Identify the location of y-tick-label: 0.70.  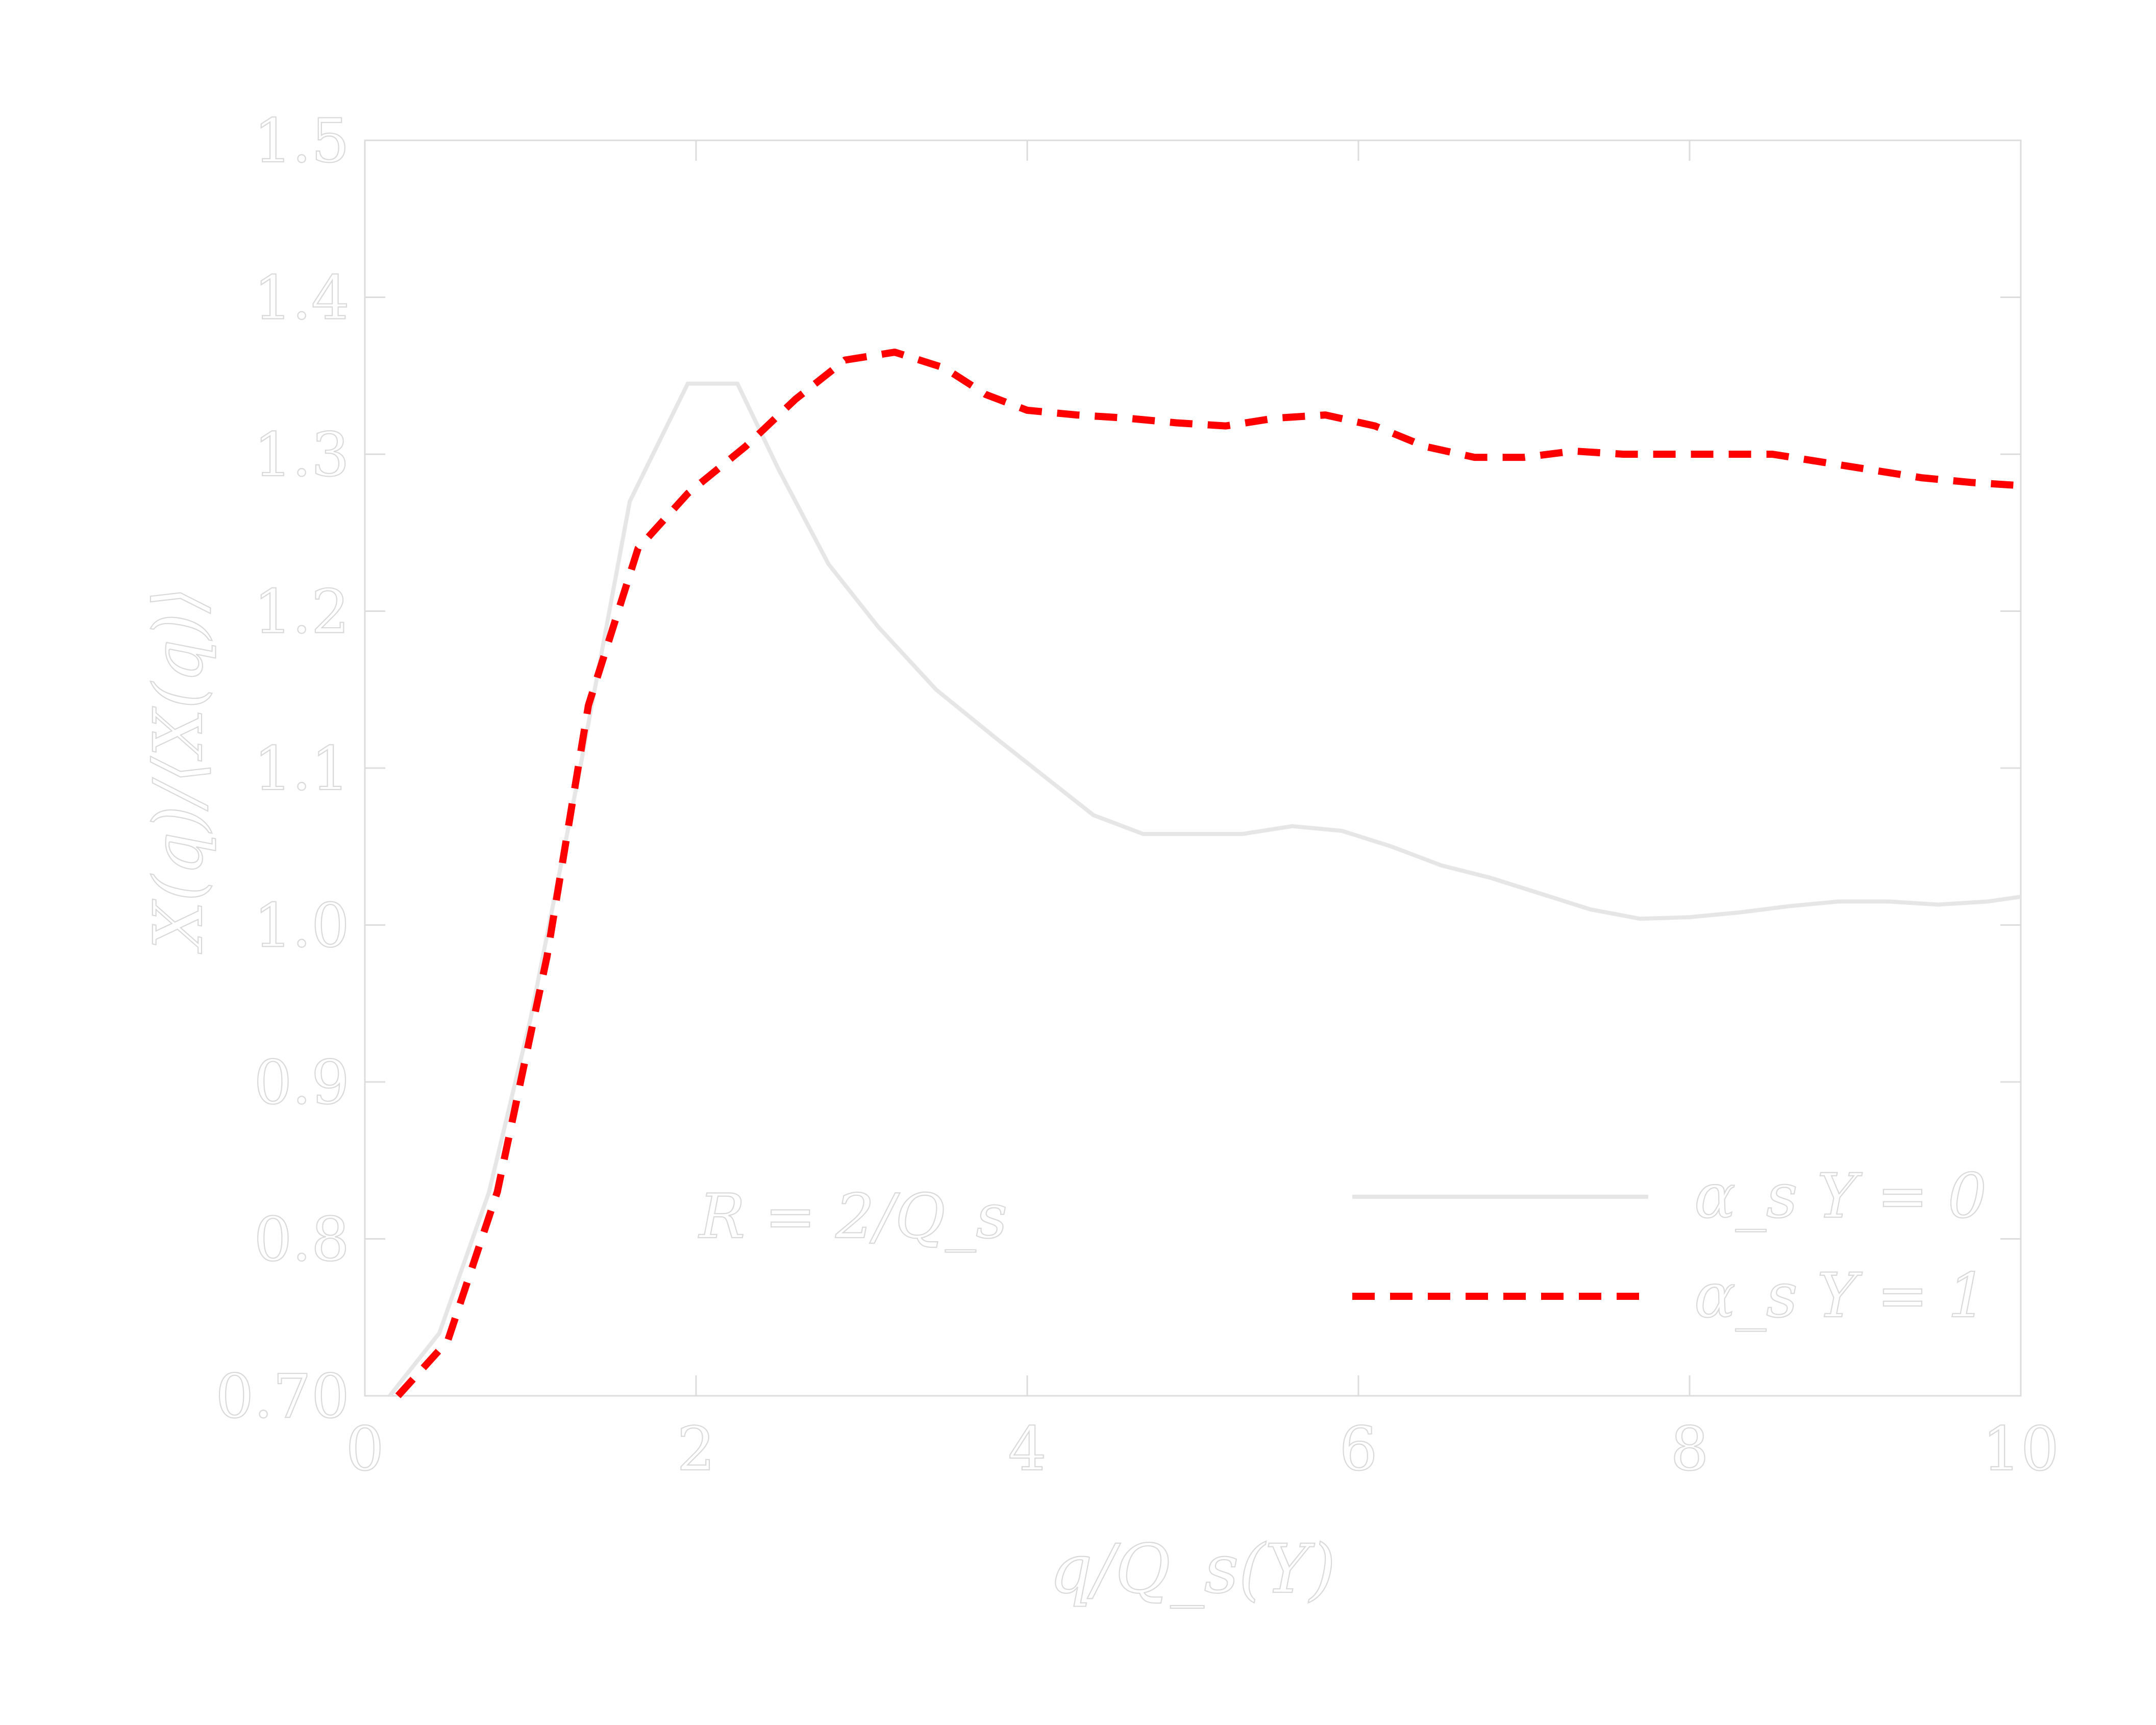
(282, 1396).